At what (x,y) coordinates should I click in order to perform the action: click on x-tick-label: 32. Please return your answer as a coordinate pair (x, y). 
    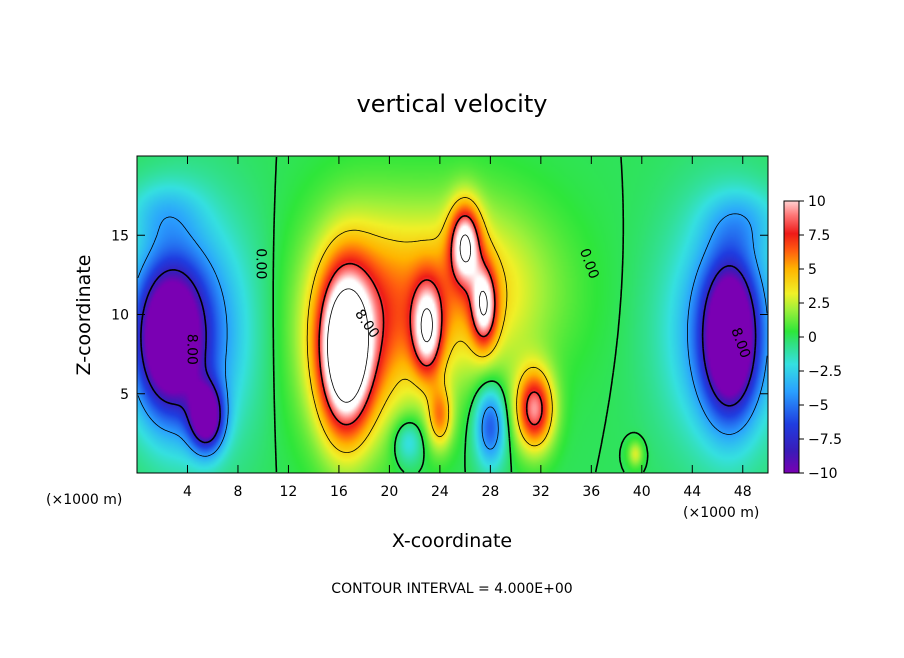
    Looking at the image, I should click on (541, 492).